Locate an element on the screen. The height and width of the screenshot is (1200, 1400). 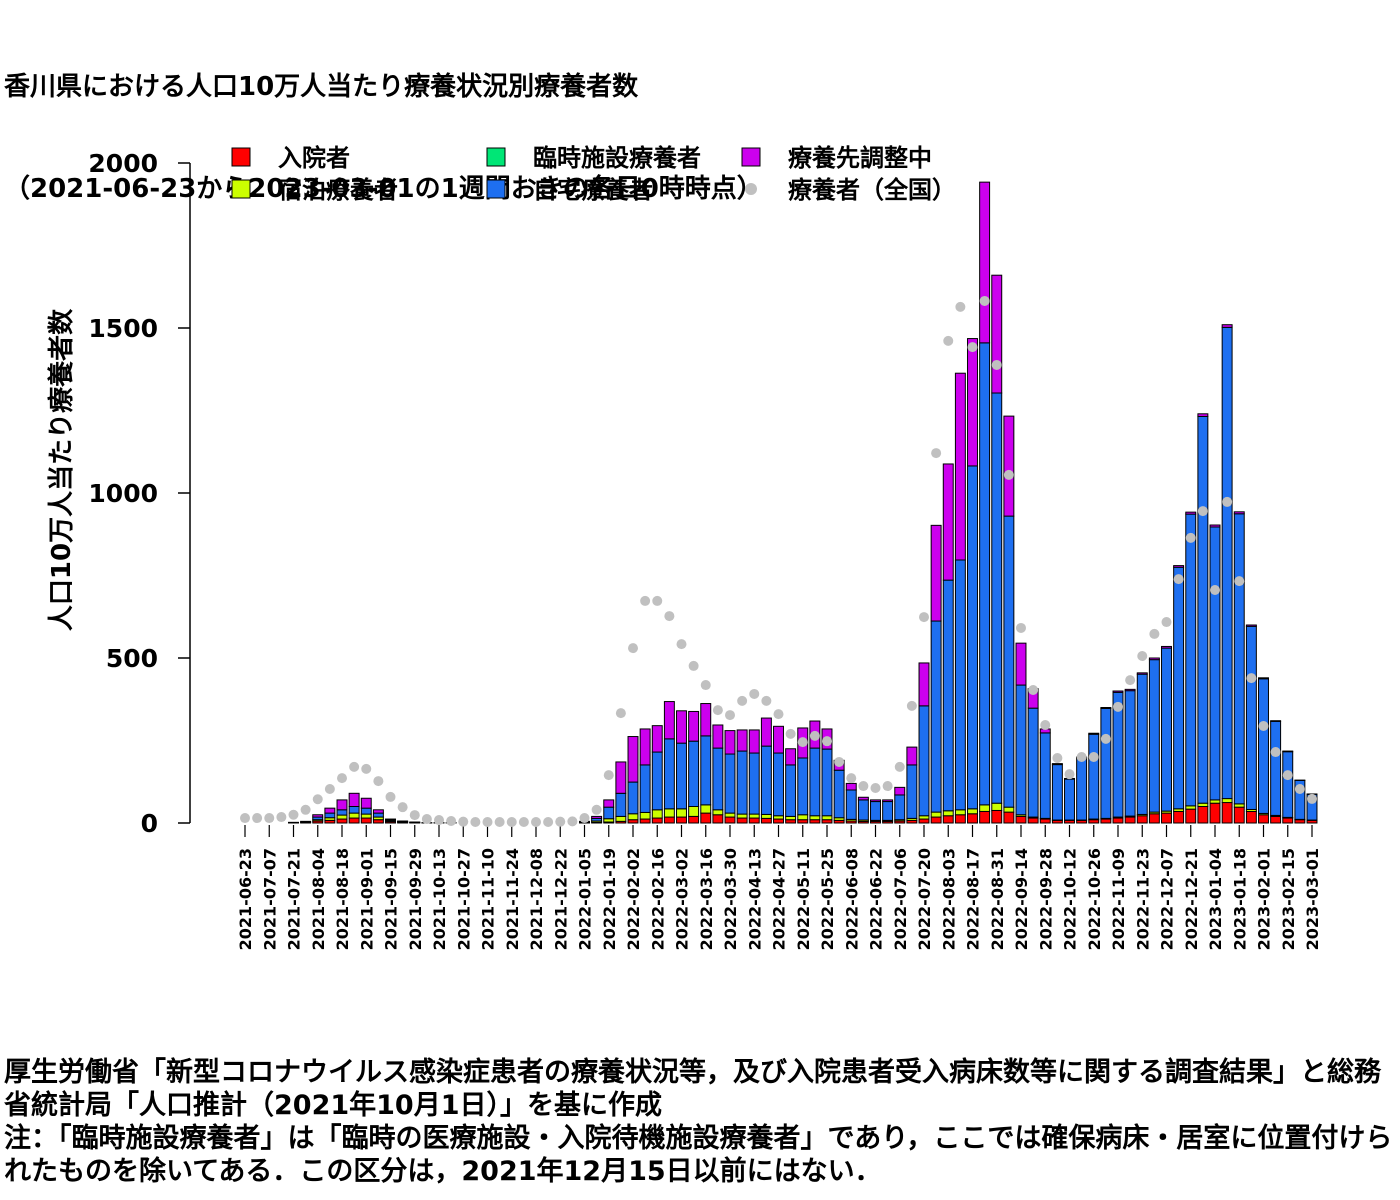
x-tick-label: 2023-02-15 is located at coordinates (1288, 899).